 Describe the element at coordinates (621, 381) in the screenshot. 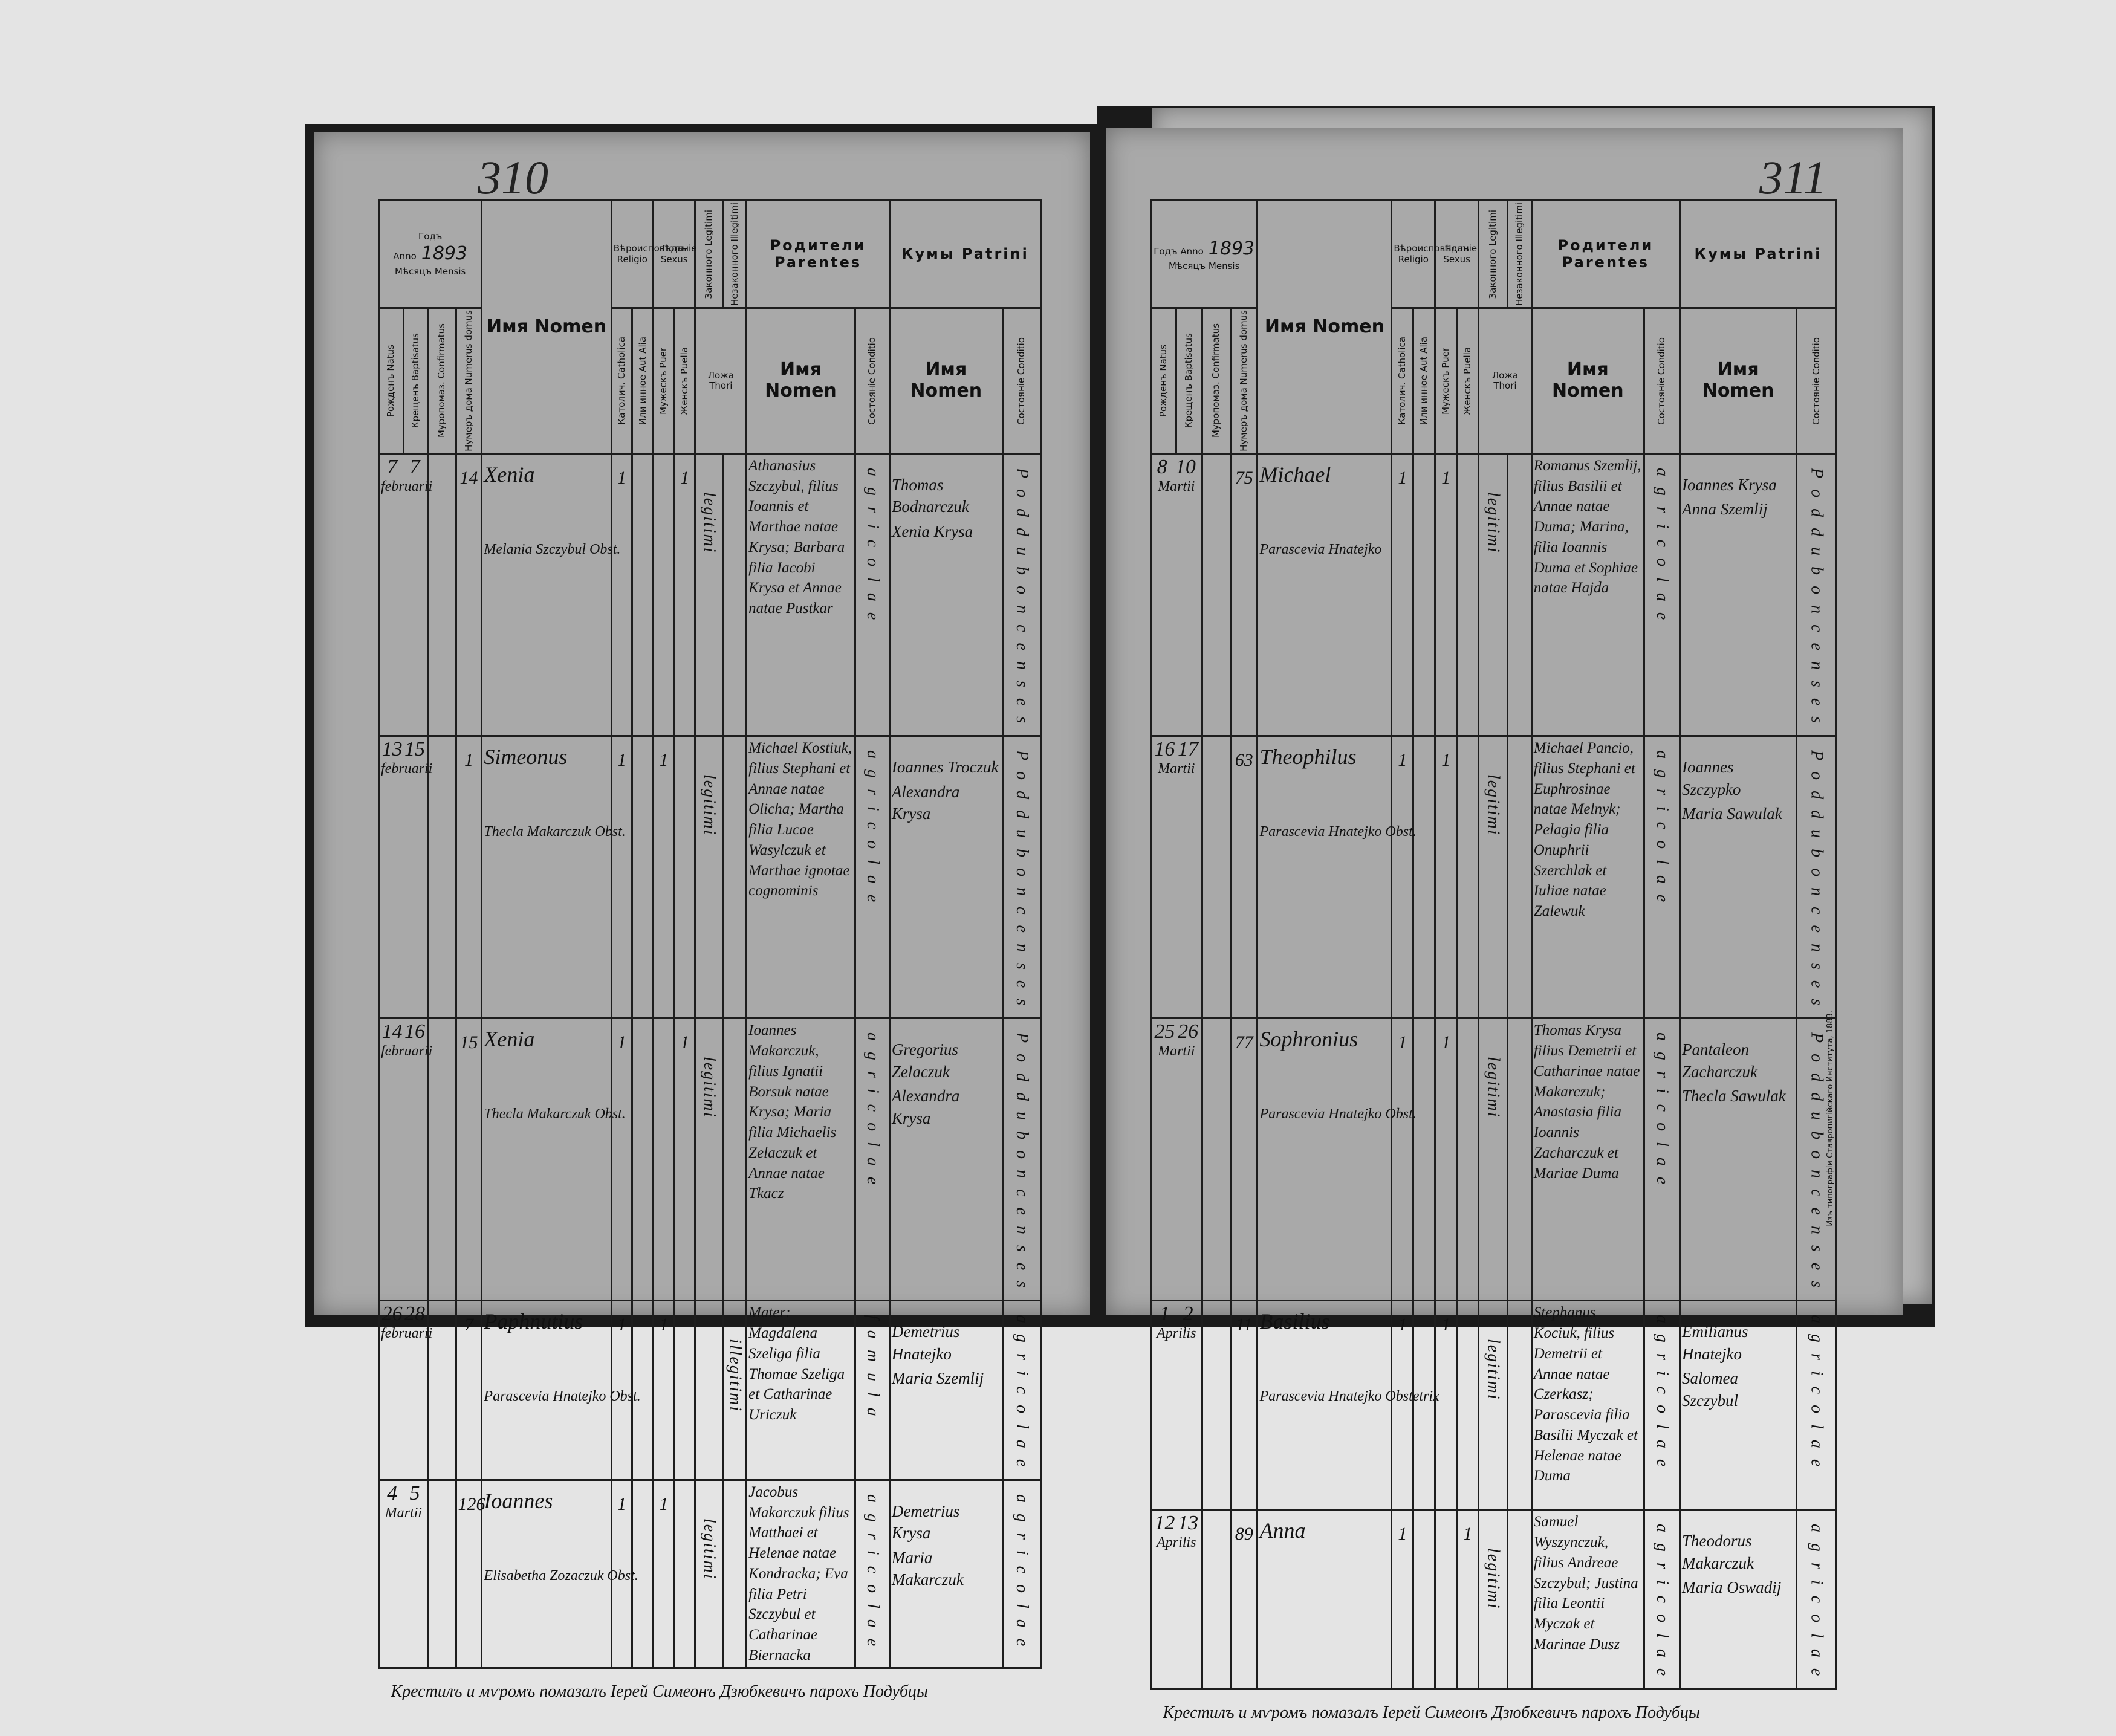

I see `header-label: Католич. Catholica` at that location.